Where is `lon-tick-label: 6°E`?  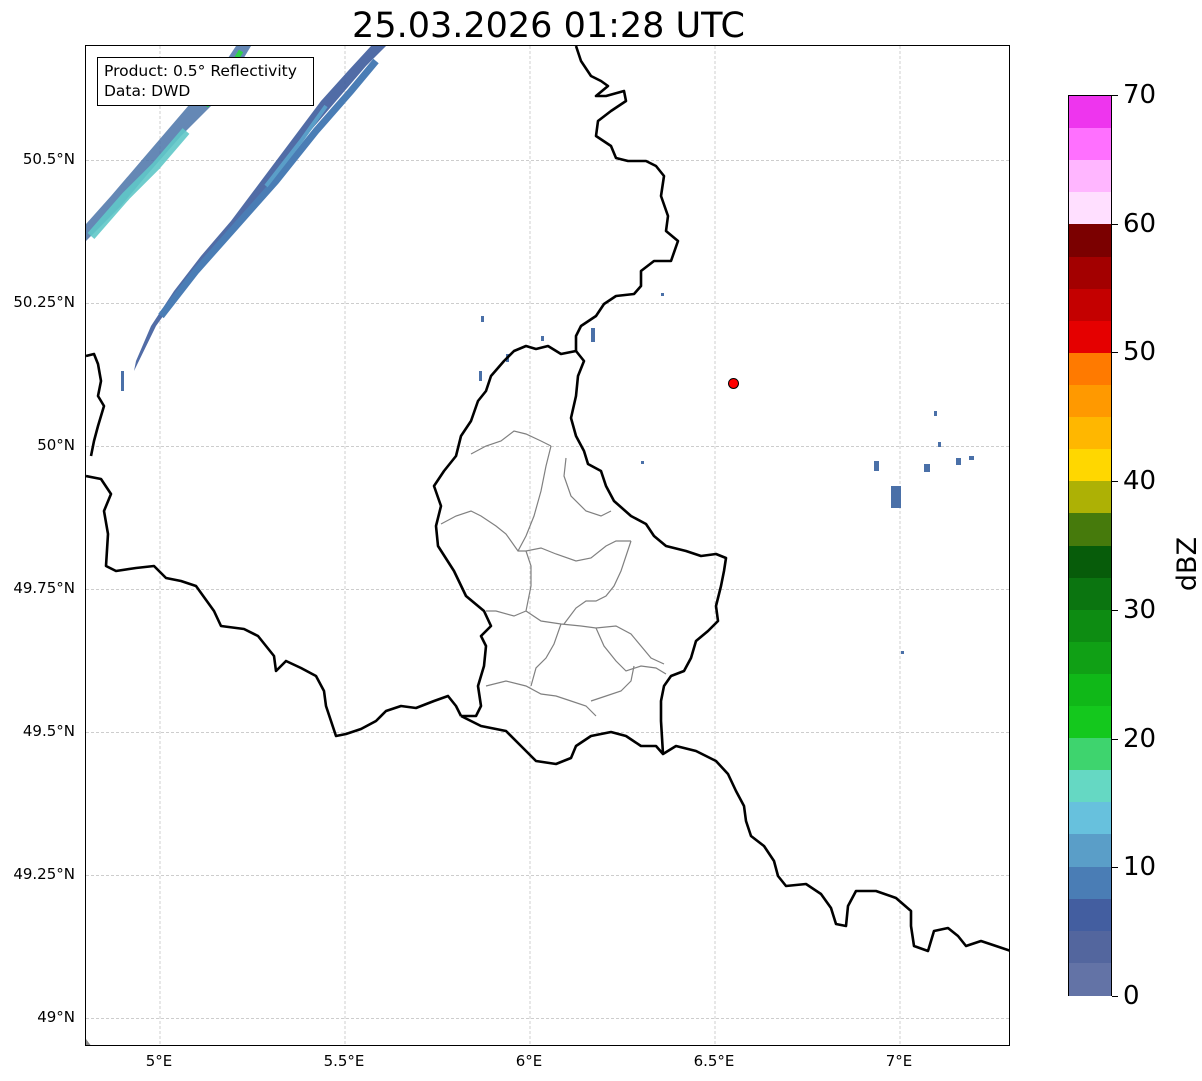 lon-tick-label: 6°E is located at coordinates (529, 1061).